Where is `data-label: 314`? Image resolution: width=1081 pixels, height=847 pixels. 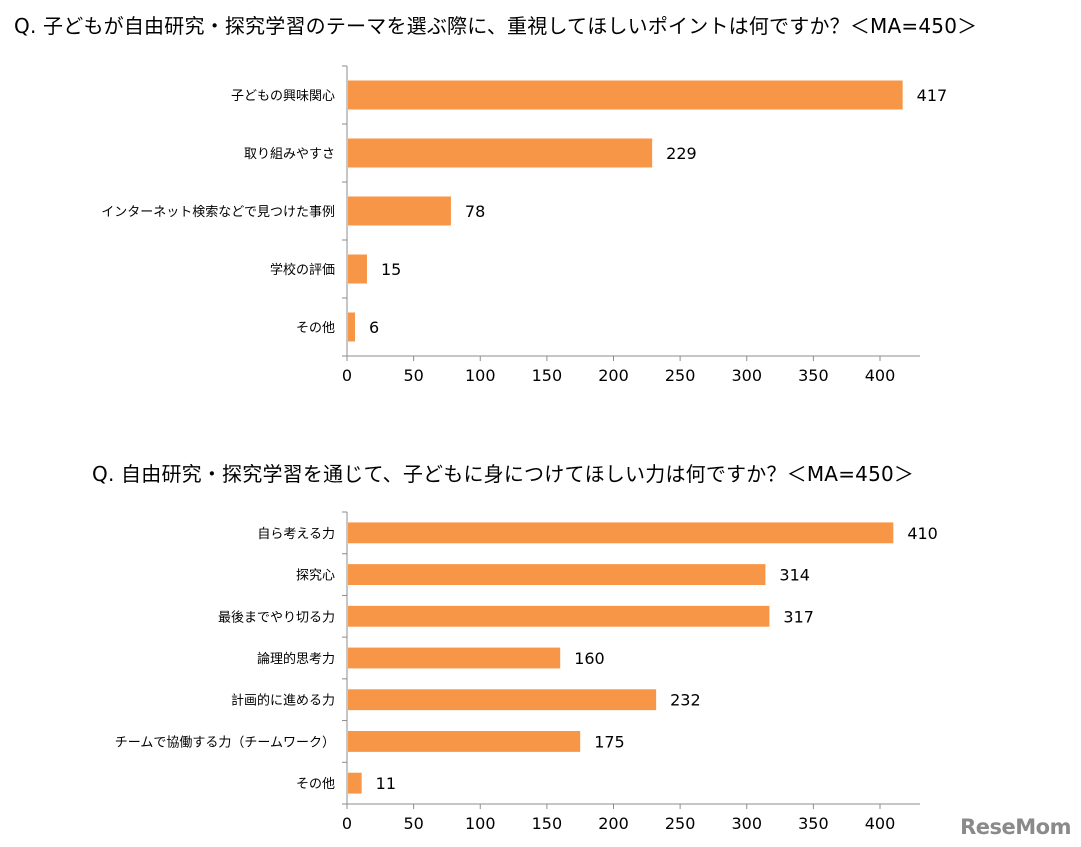 data-label: 314 is located at coordinates (794, 575).